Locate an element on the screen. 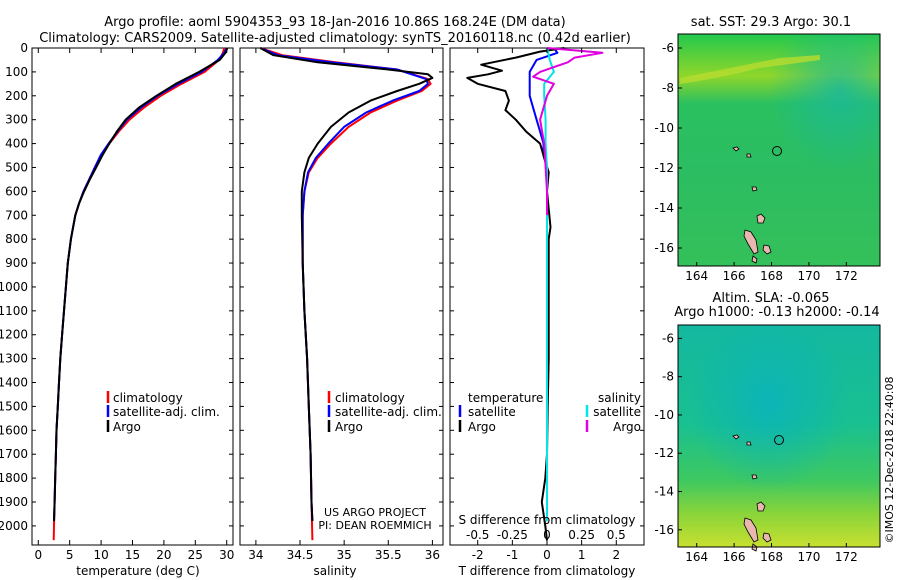 Image resolution: width=900 pixels, height=580 pixels. difference-tick-label: -1 is located at coordinates (512, 555).